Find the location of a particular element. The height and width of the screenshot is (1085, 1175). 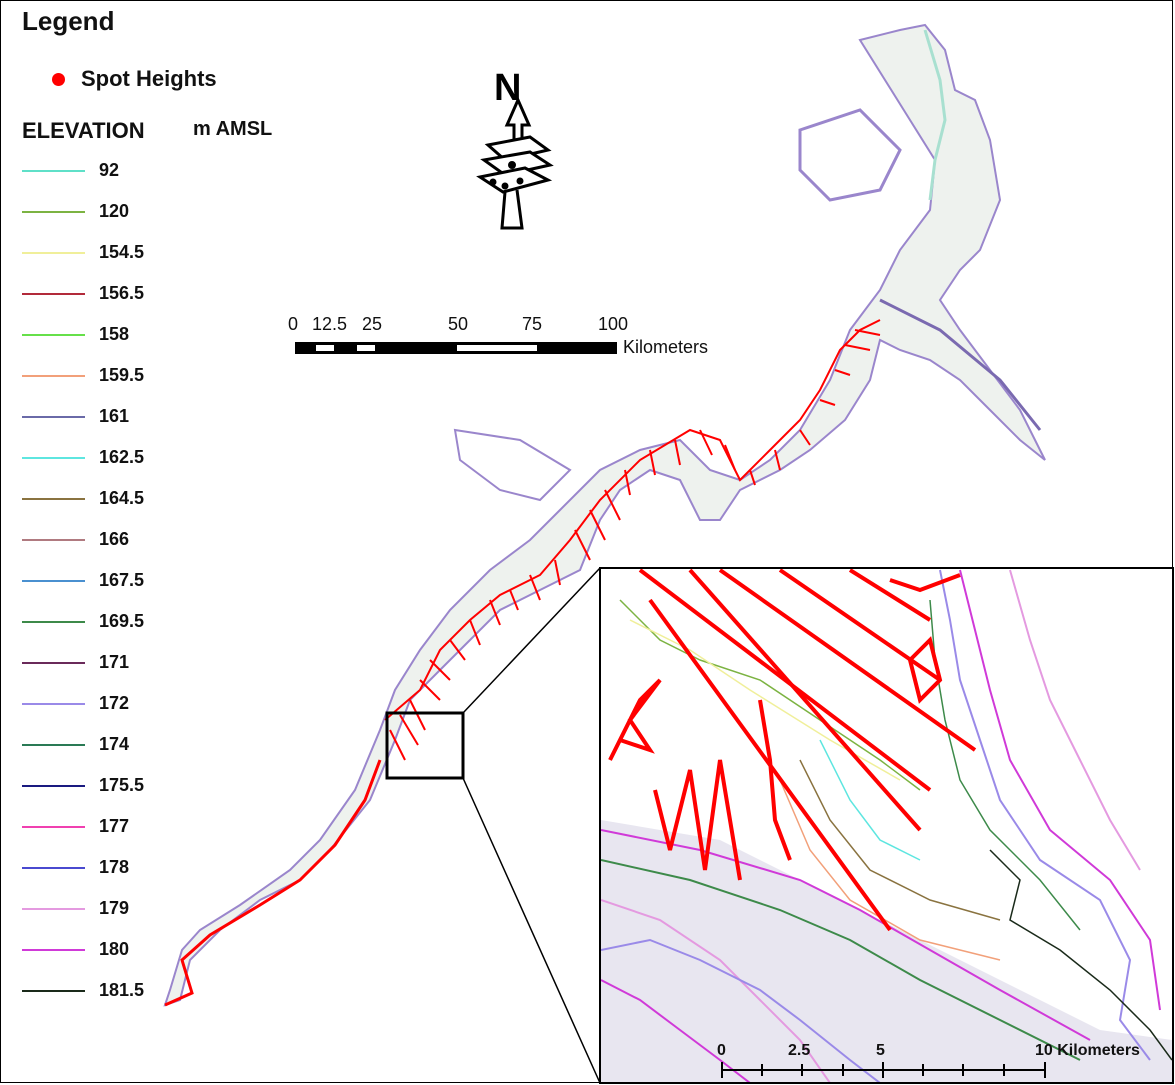

legend-item-label: 158 is located at coordinates (114, 334).